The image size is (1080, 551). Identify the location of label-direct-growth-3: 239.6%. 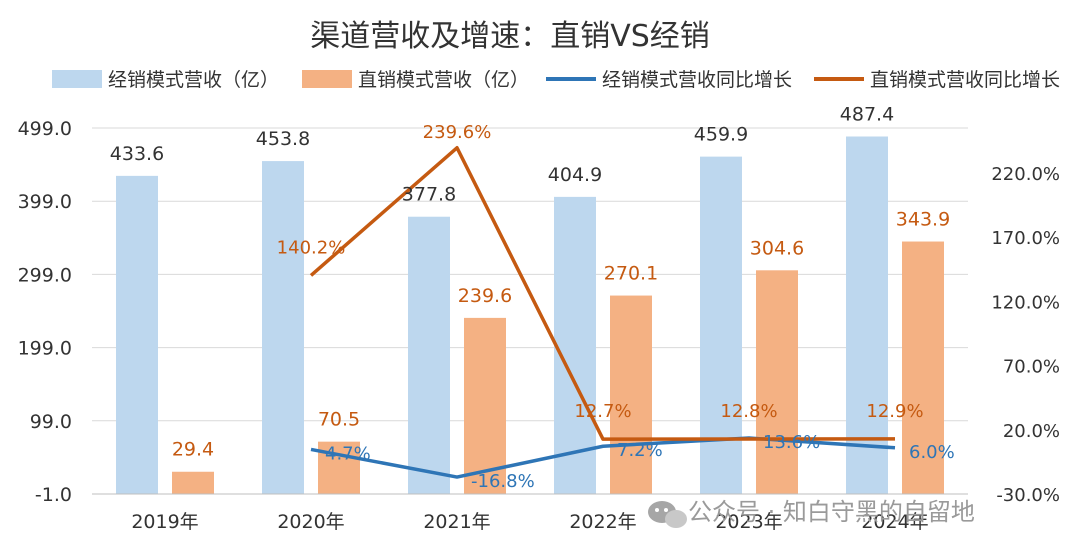
(457, 132).